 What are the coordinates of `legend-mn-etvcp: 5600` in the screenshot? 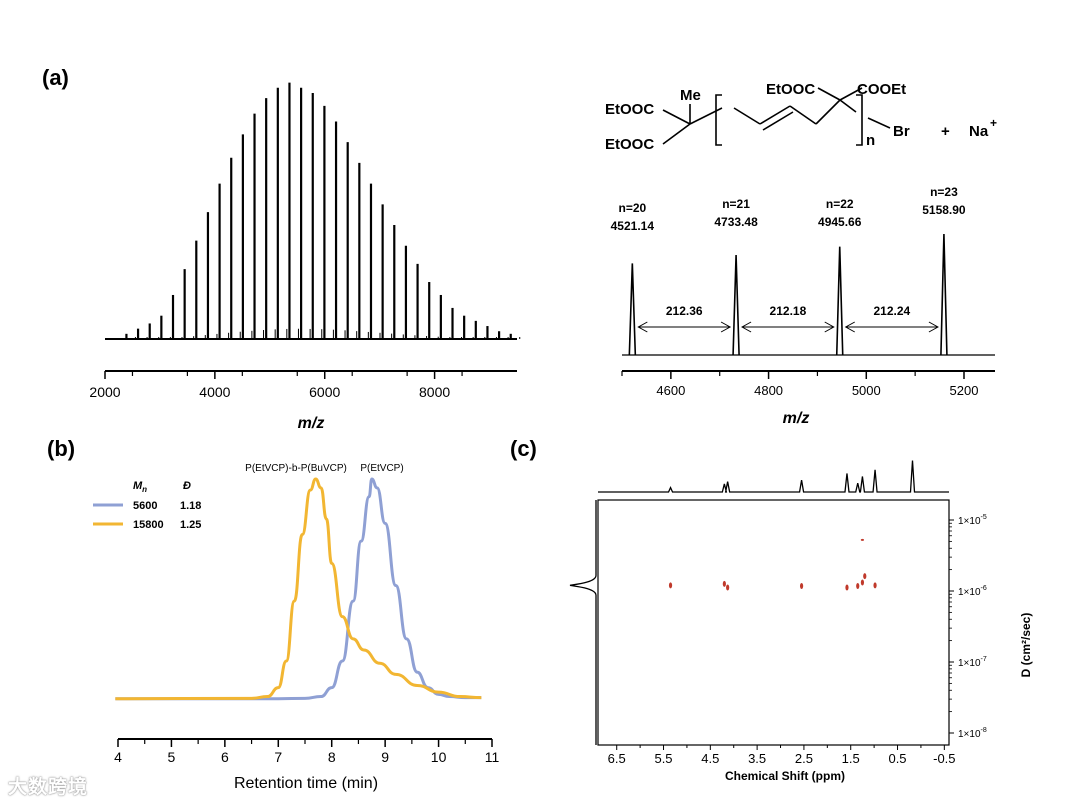 It's located at (145, 506).